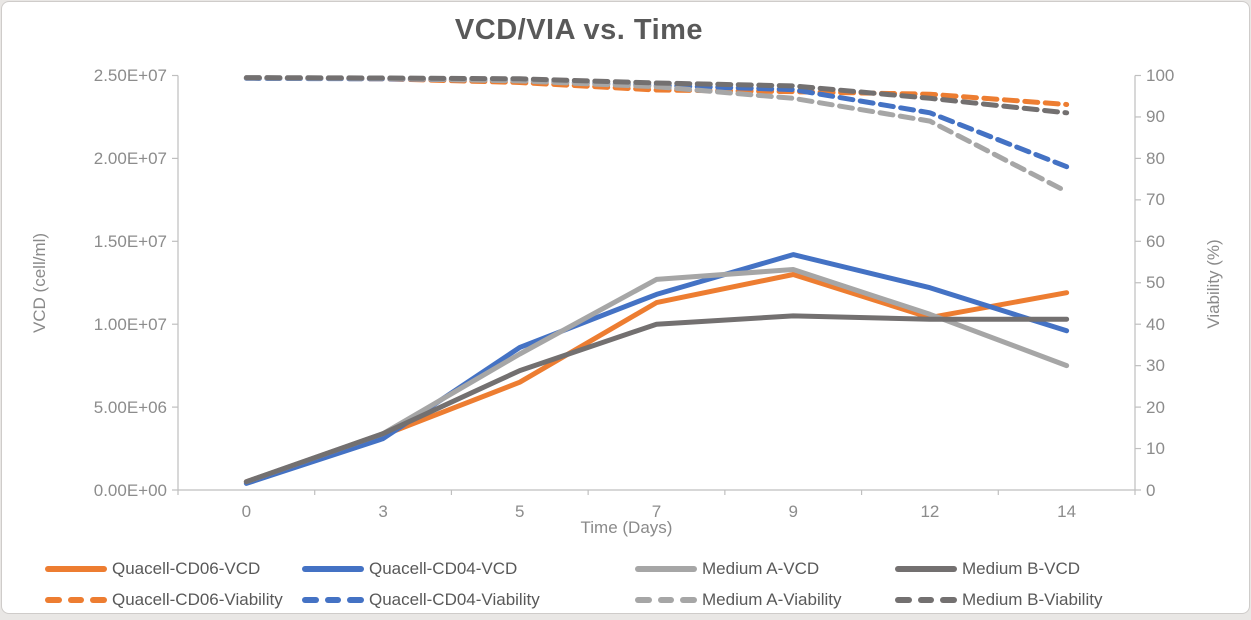 The width and height of the screenshot is (1251, 620). I want to click on legend-item-quacell-cd04-vcd: Quacell-CD04-VCD, so click(409, 569).